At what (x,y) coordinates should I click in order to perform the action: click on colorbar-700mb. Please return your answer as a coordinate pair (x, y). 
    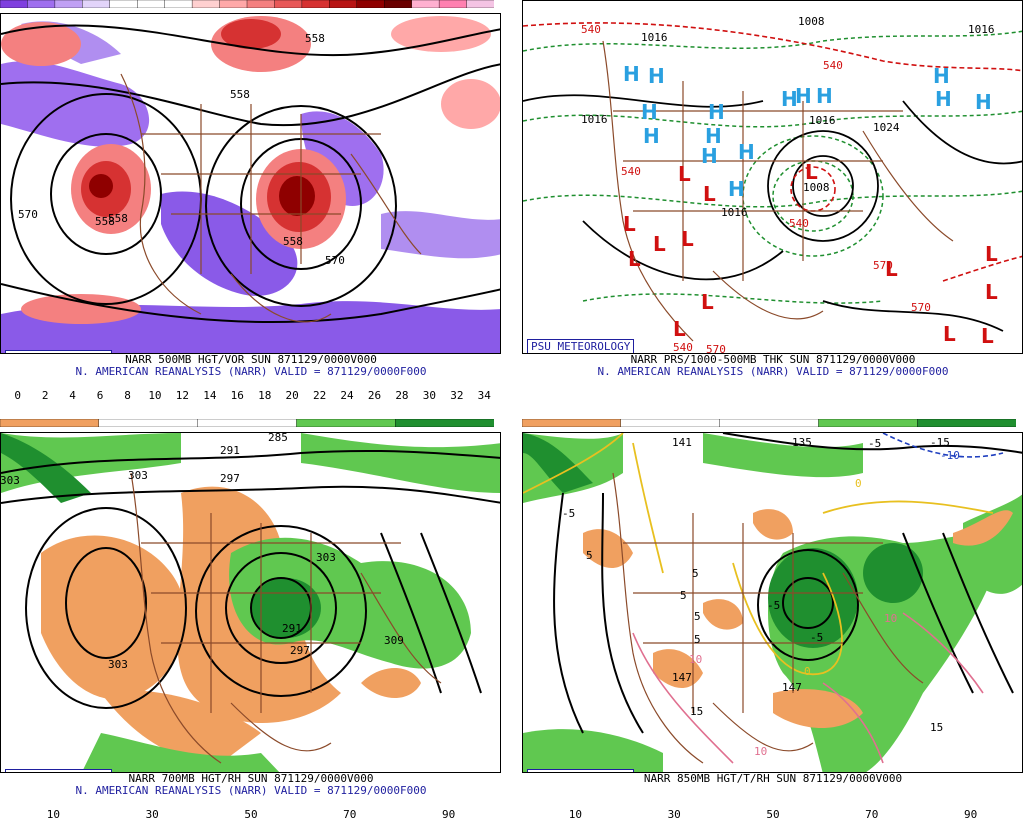
    Looking at the image, I should click on (247, 423).